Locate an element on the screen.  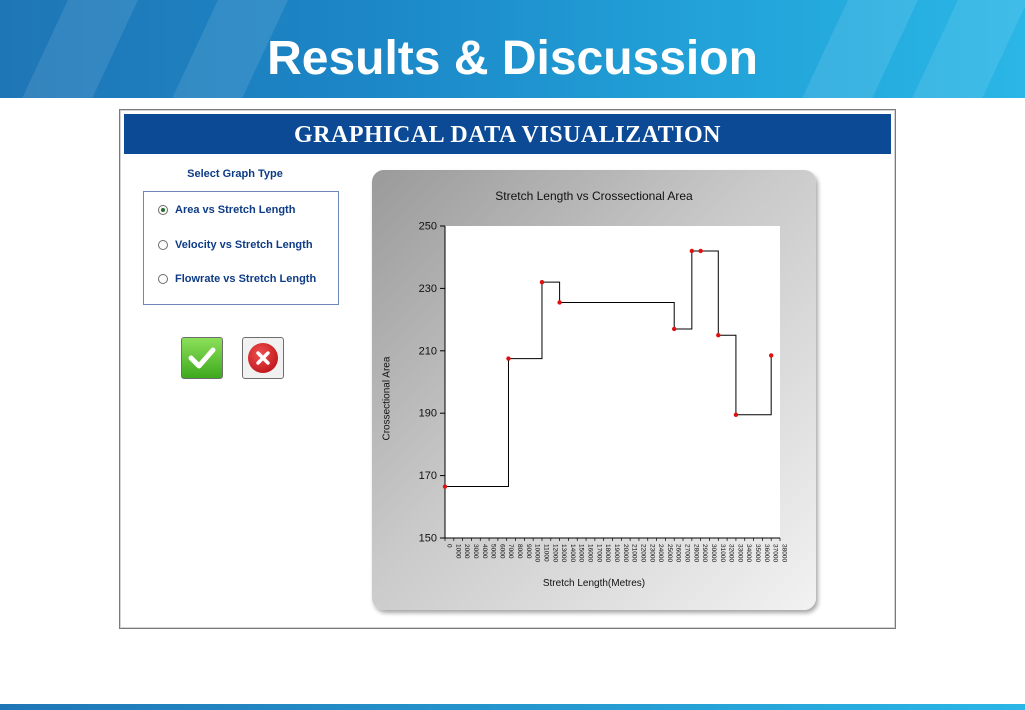
x-tick-label: 36000 is located at coordinates (766, 553).